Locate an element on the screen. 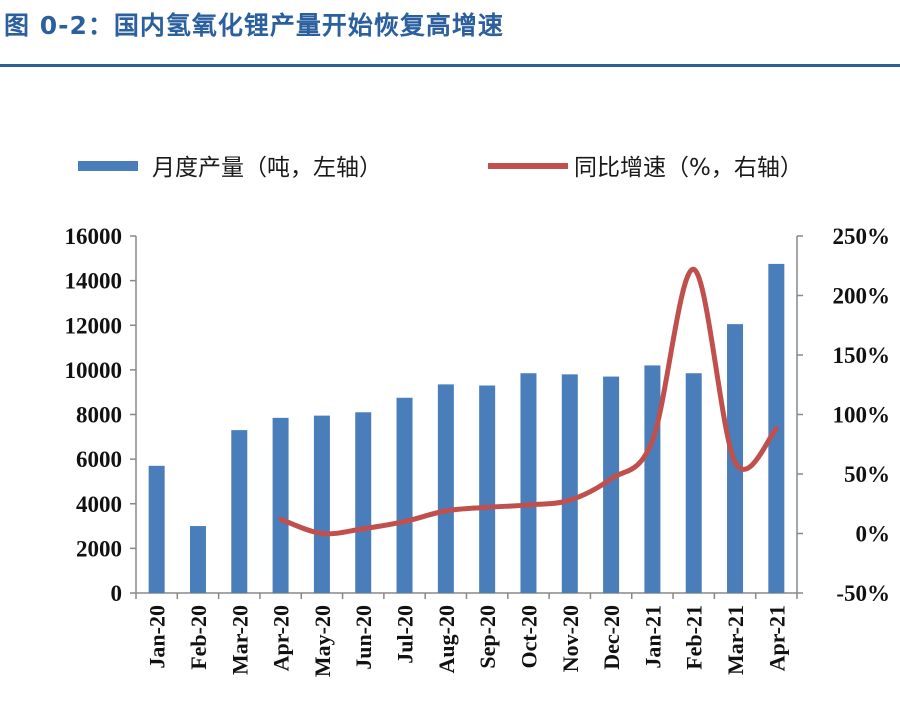 The height and width of the screenshot is (712, 900). left-tick-label: 0 is located at coordinates (117, 593).